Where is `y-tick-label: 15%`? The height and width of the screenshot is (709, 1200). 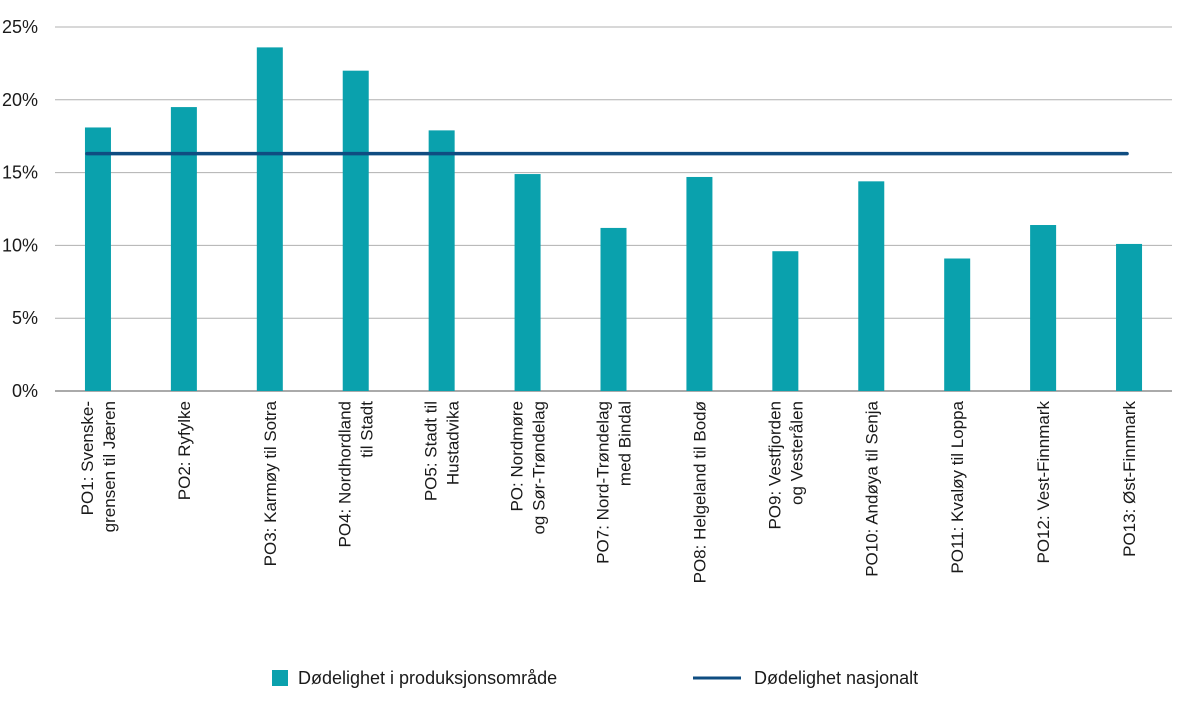
y-tick-label: 15% is located at coordinates (20, 173).